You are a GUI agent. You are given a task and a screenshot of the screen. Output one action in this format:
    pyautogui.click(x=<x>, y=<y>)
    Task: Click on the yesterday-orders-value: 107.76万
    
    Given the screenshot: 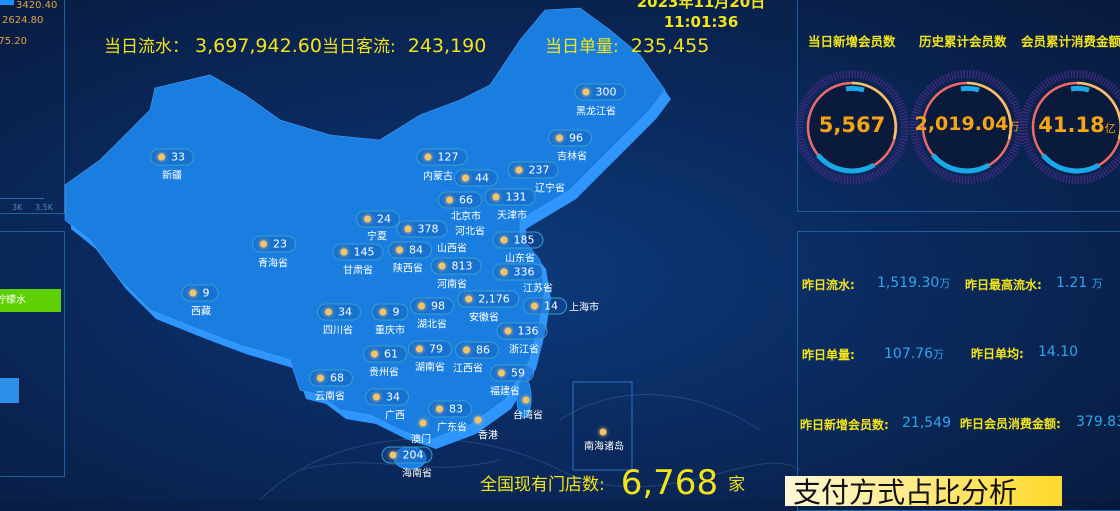 What is the action you would take?
    pyautogui.click(x=914, y=354)
    